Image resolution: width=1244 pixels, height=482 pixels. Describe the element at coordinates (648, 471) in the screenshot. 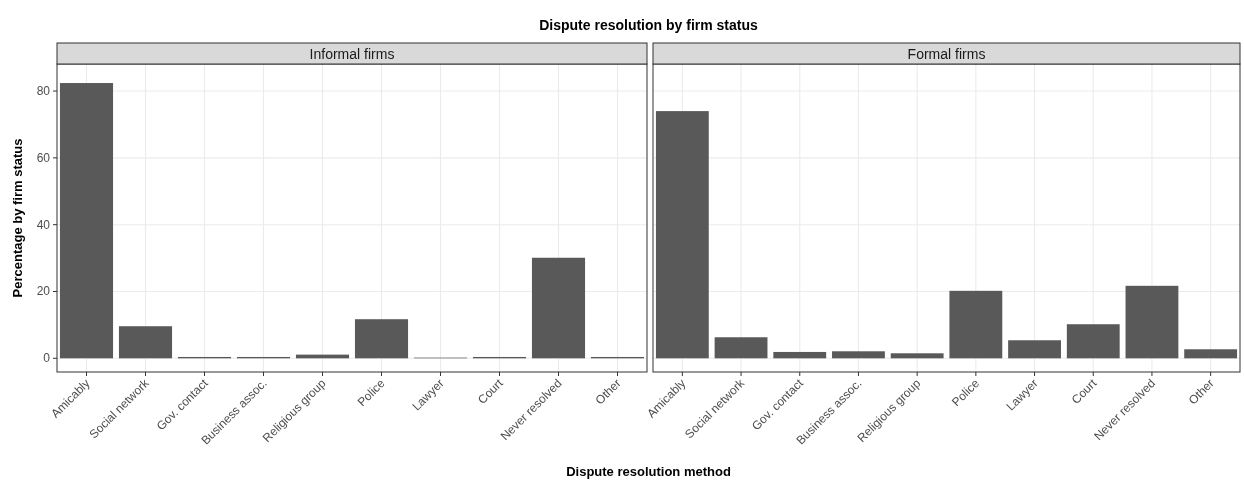

I see `x-axis-title: Dispute resolution method` at that location.